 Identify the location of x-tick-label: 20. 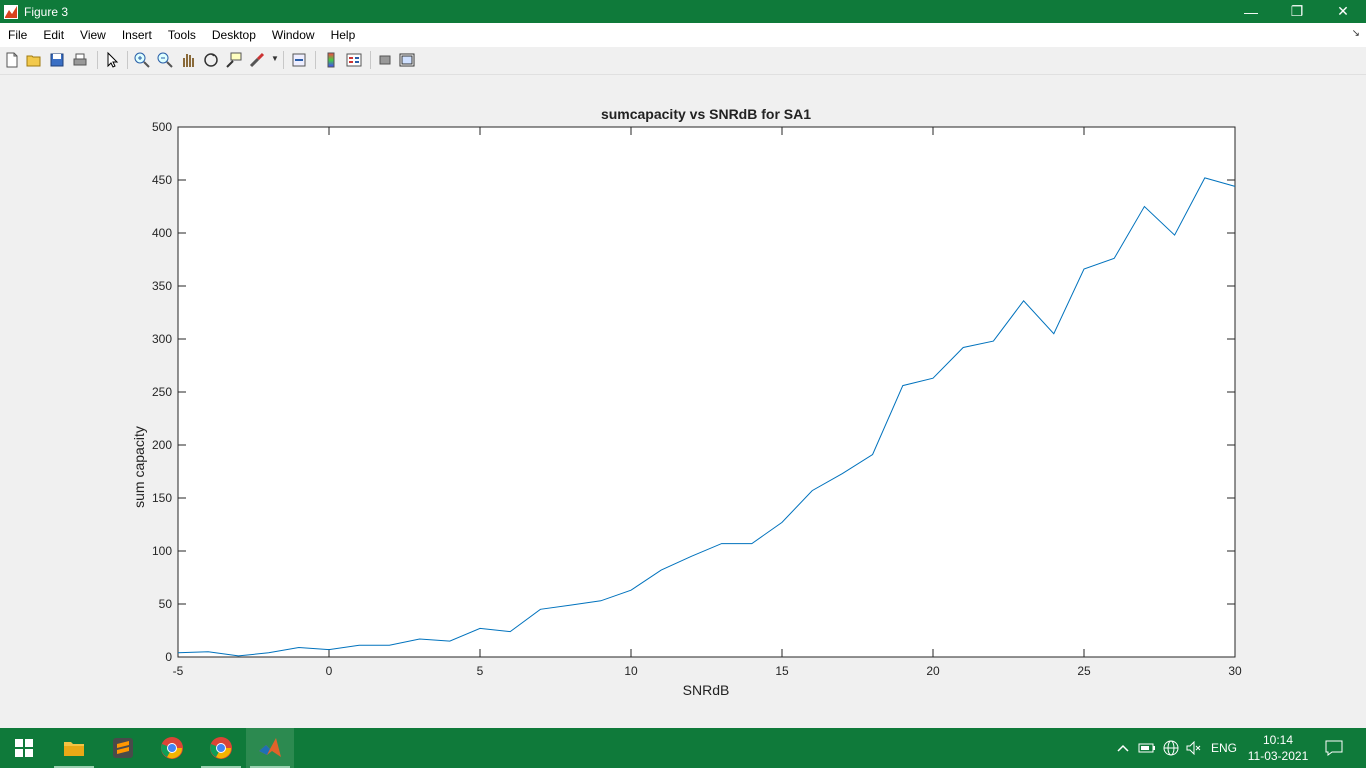
(933, 671).